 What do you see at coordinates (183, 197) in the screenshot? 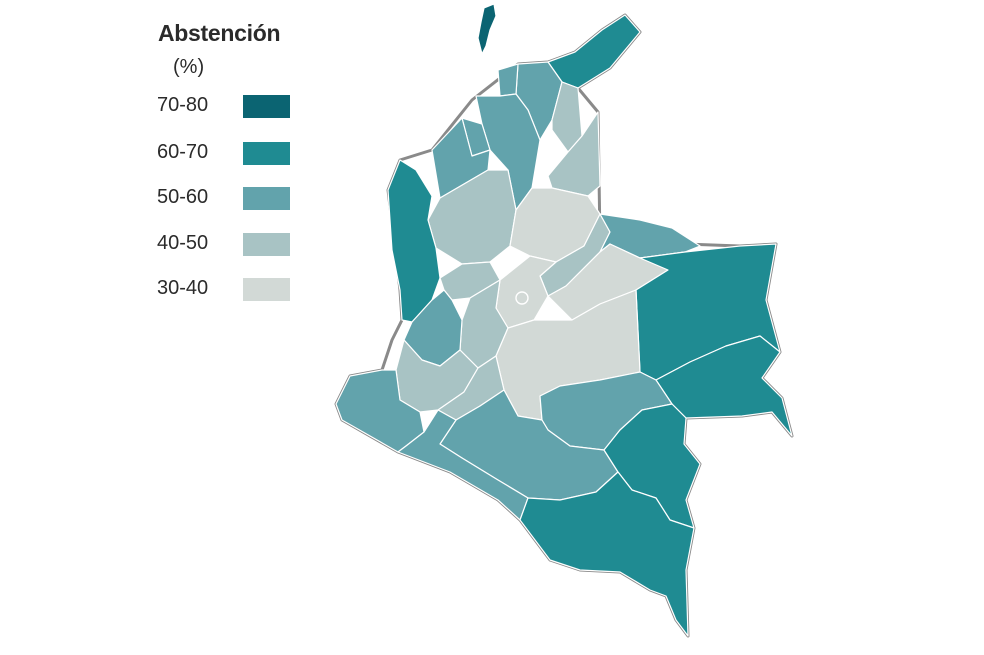
I see `legend-label: 50-60` at bounding box center [183, 197].